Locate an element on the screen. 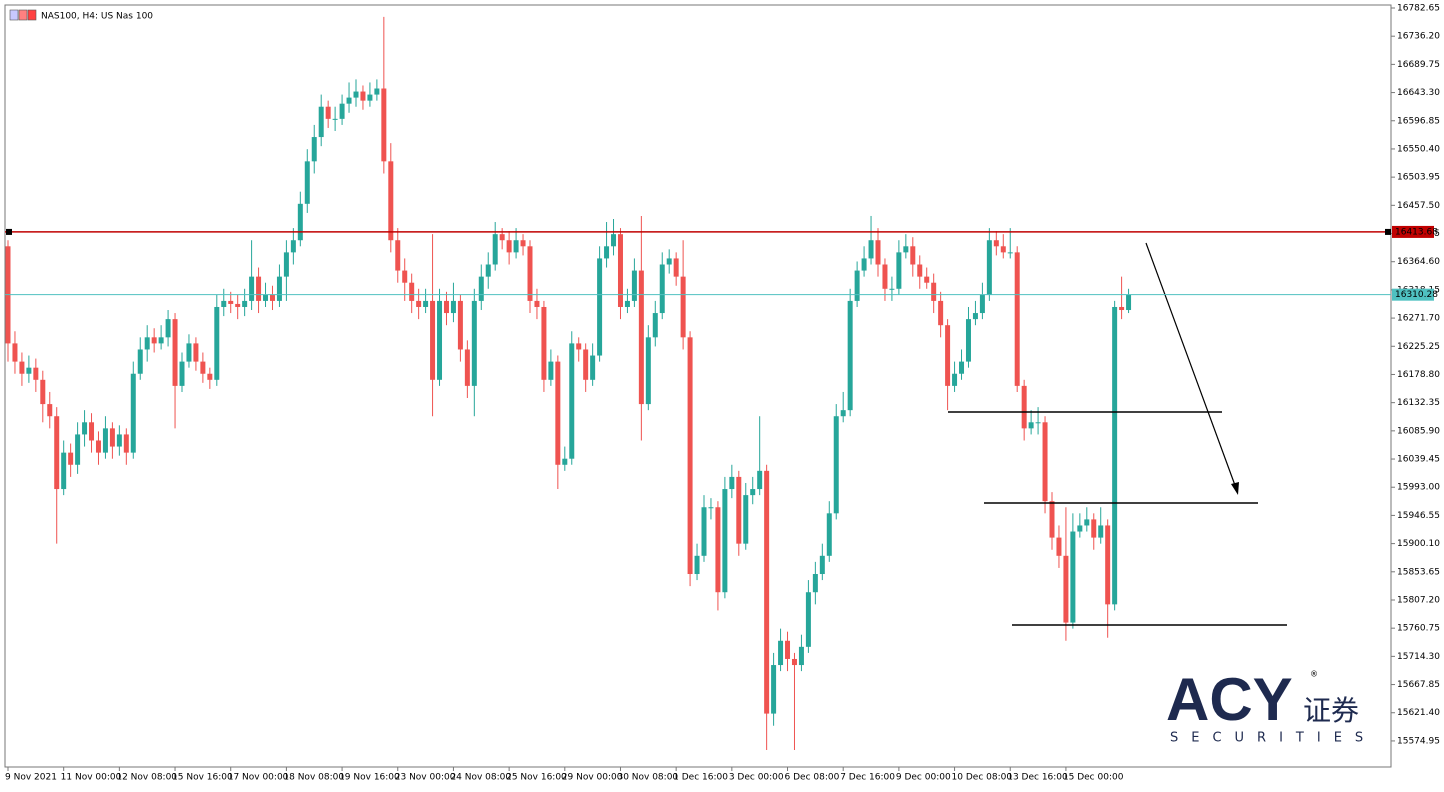 The image size is (1444, 792). y-tick-label: 16643.30 is located at coordinates (1418, 93).